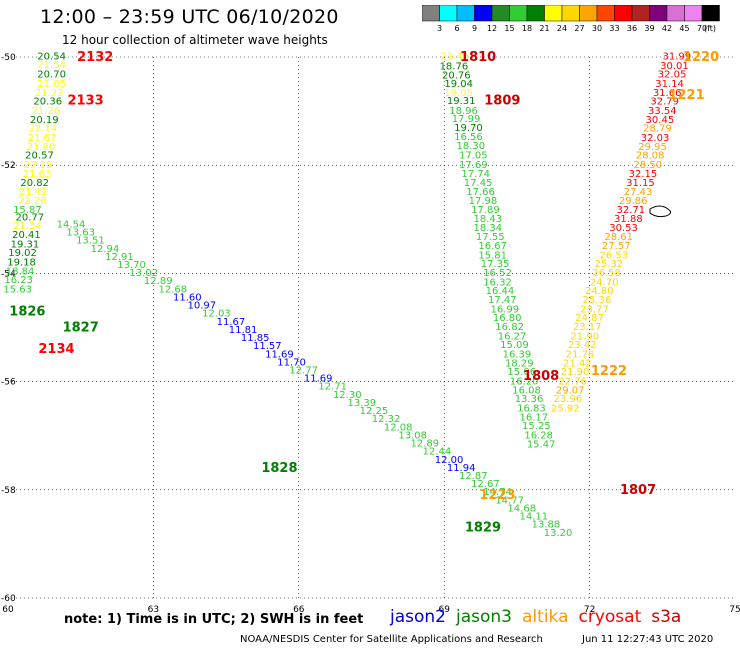 This screenshot has width=740, height=650. Describe the element at coordinates (463, 111) in the screenshot. I see `wave-height-label: 18.96` at that location.